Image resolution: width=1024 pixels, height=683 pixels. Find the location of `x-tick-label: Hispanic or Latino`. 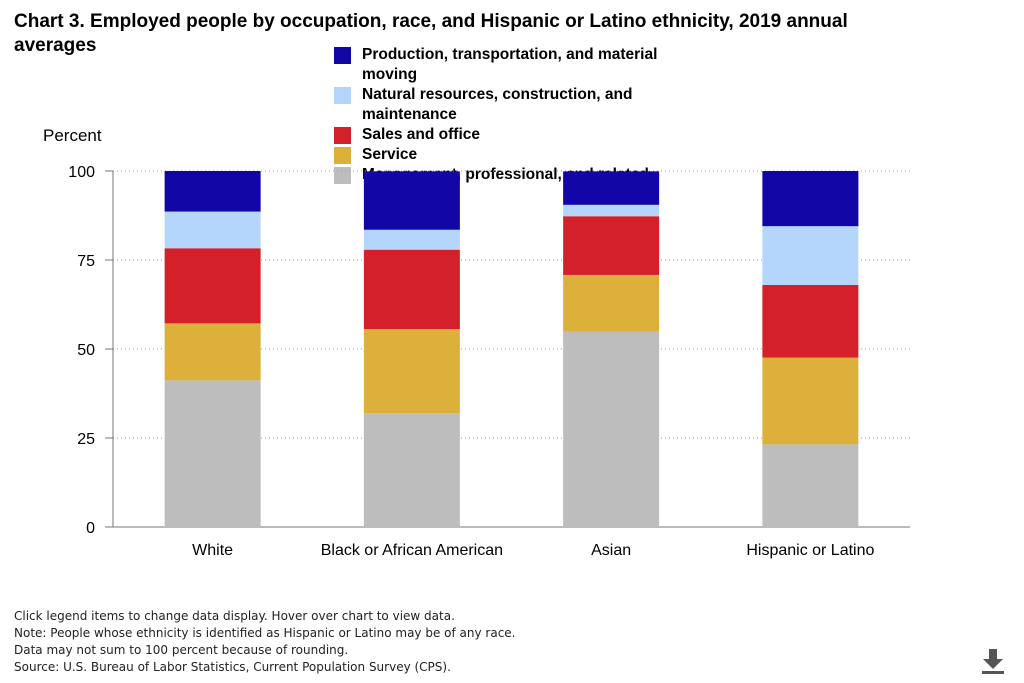

x-tick-label: Hispanic or Latino is located at coordinates (810, 550).